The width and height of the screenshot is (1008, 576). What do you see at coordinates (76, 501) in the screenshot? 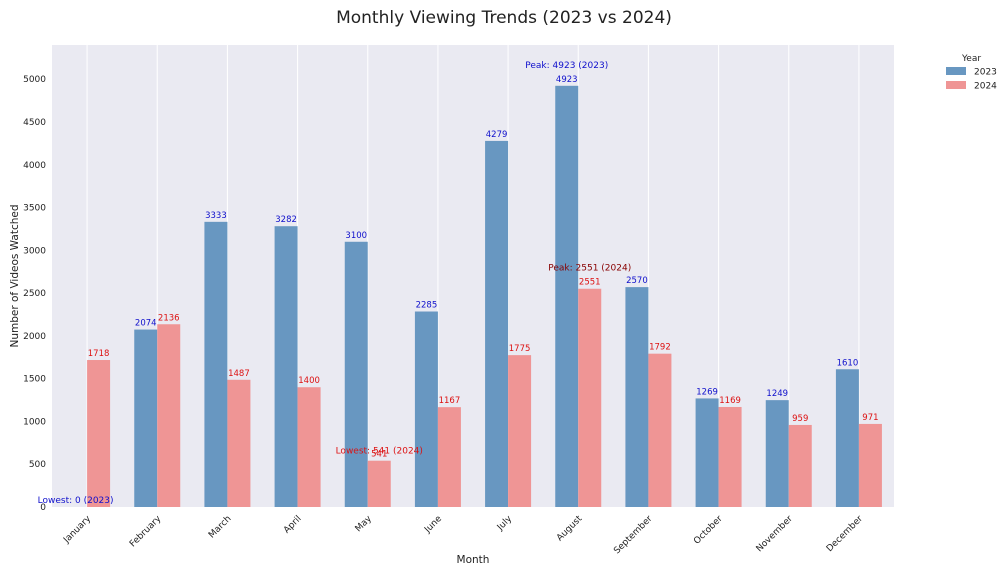
I see `annotation: Lowest: 0 (2023)` at bounding box center [76, 501].